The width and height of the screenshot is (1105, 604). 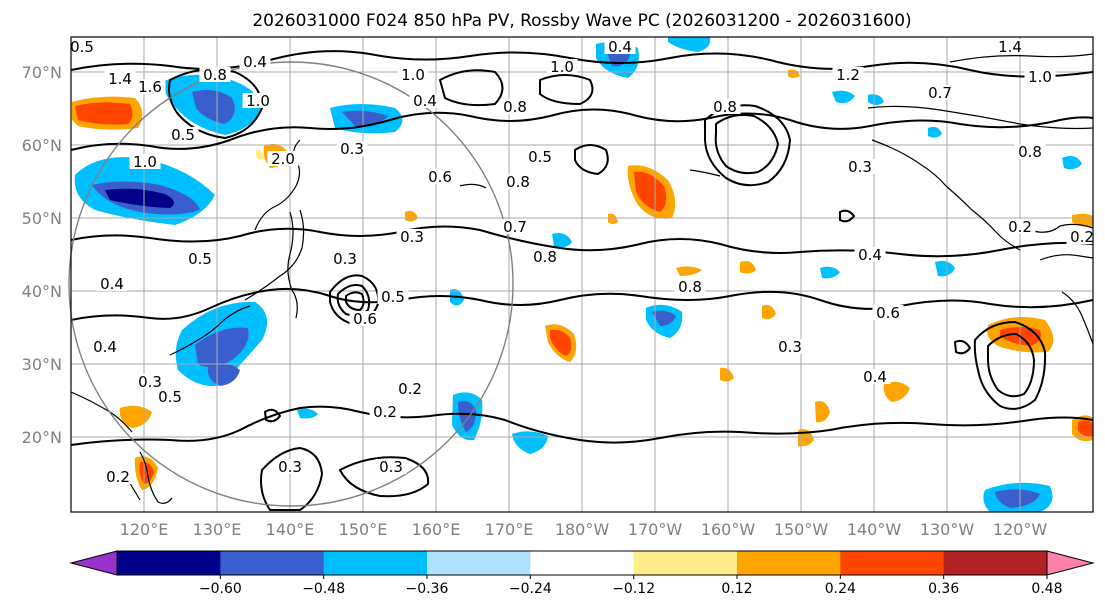 I want to click on colorbar-extend-low, so click(x=93, y=563).